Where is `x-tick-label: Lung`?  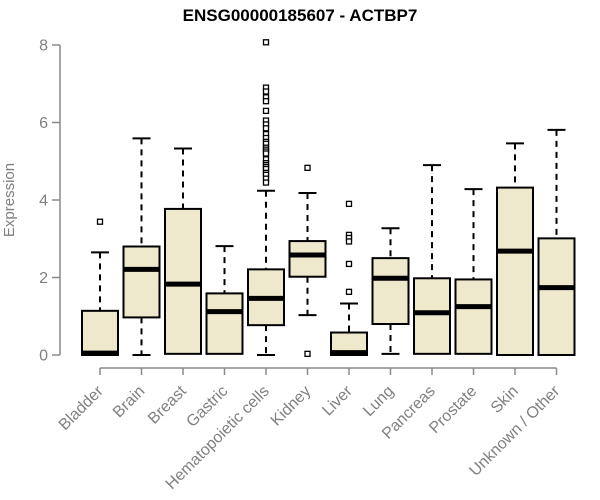
x-tick-label: Lung is located at coordinates (378, 401).